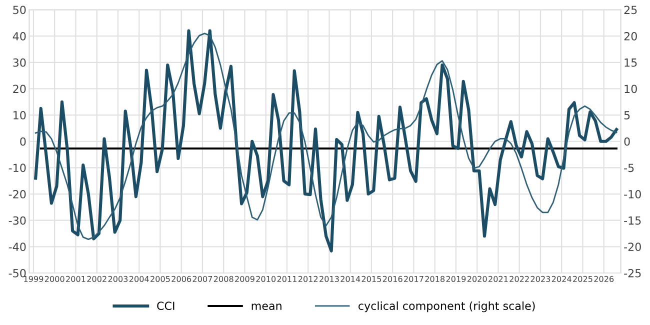  What do you see at coordinates (392, 279) in the screenshot?
I see `x-tick-label: 2016` at bounding box center [392, 279].